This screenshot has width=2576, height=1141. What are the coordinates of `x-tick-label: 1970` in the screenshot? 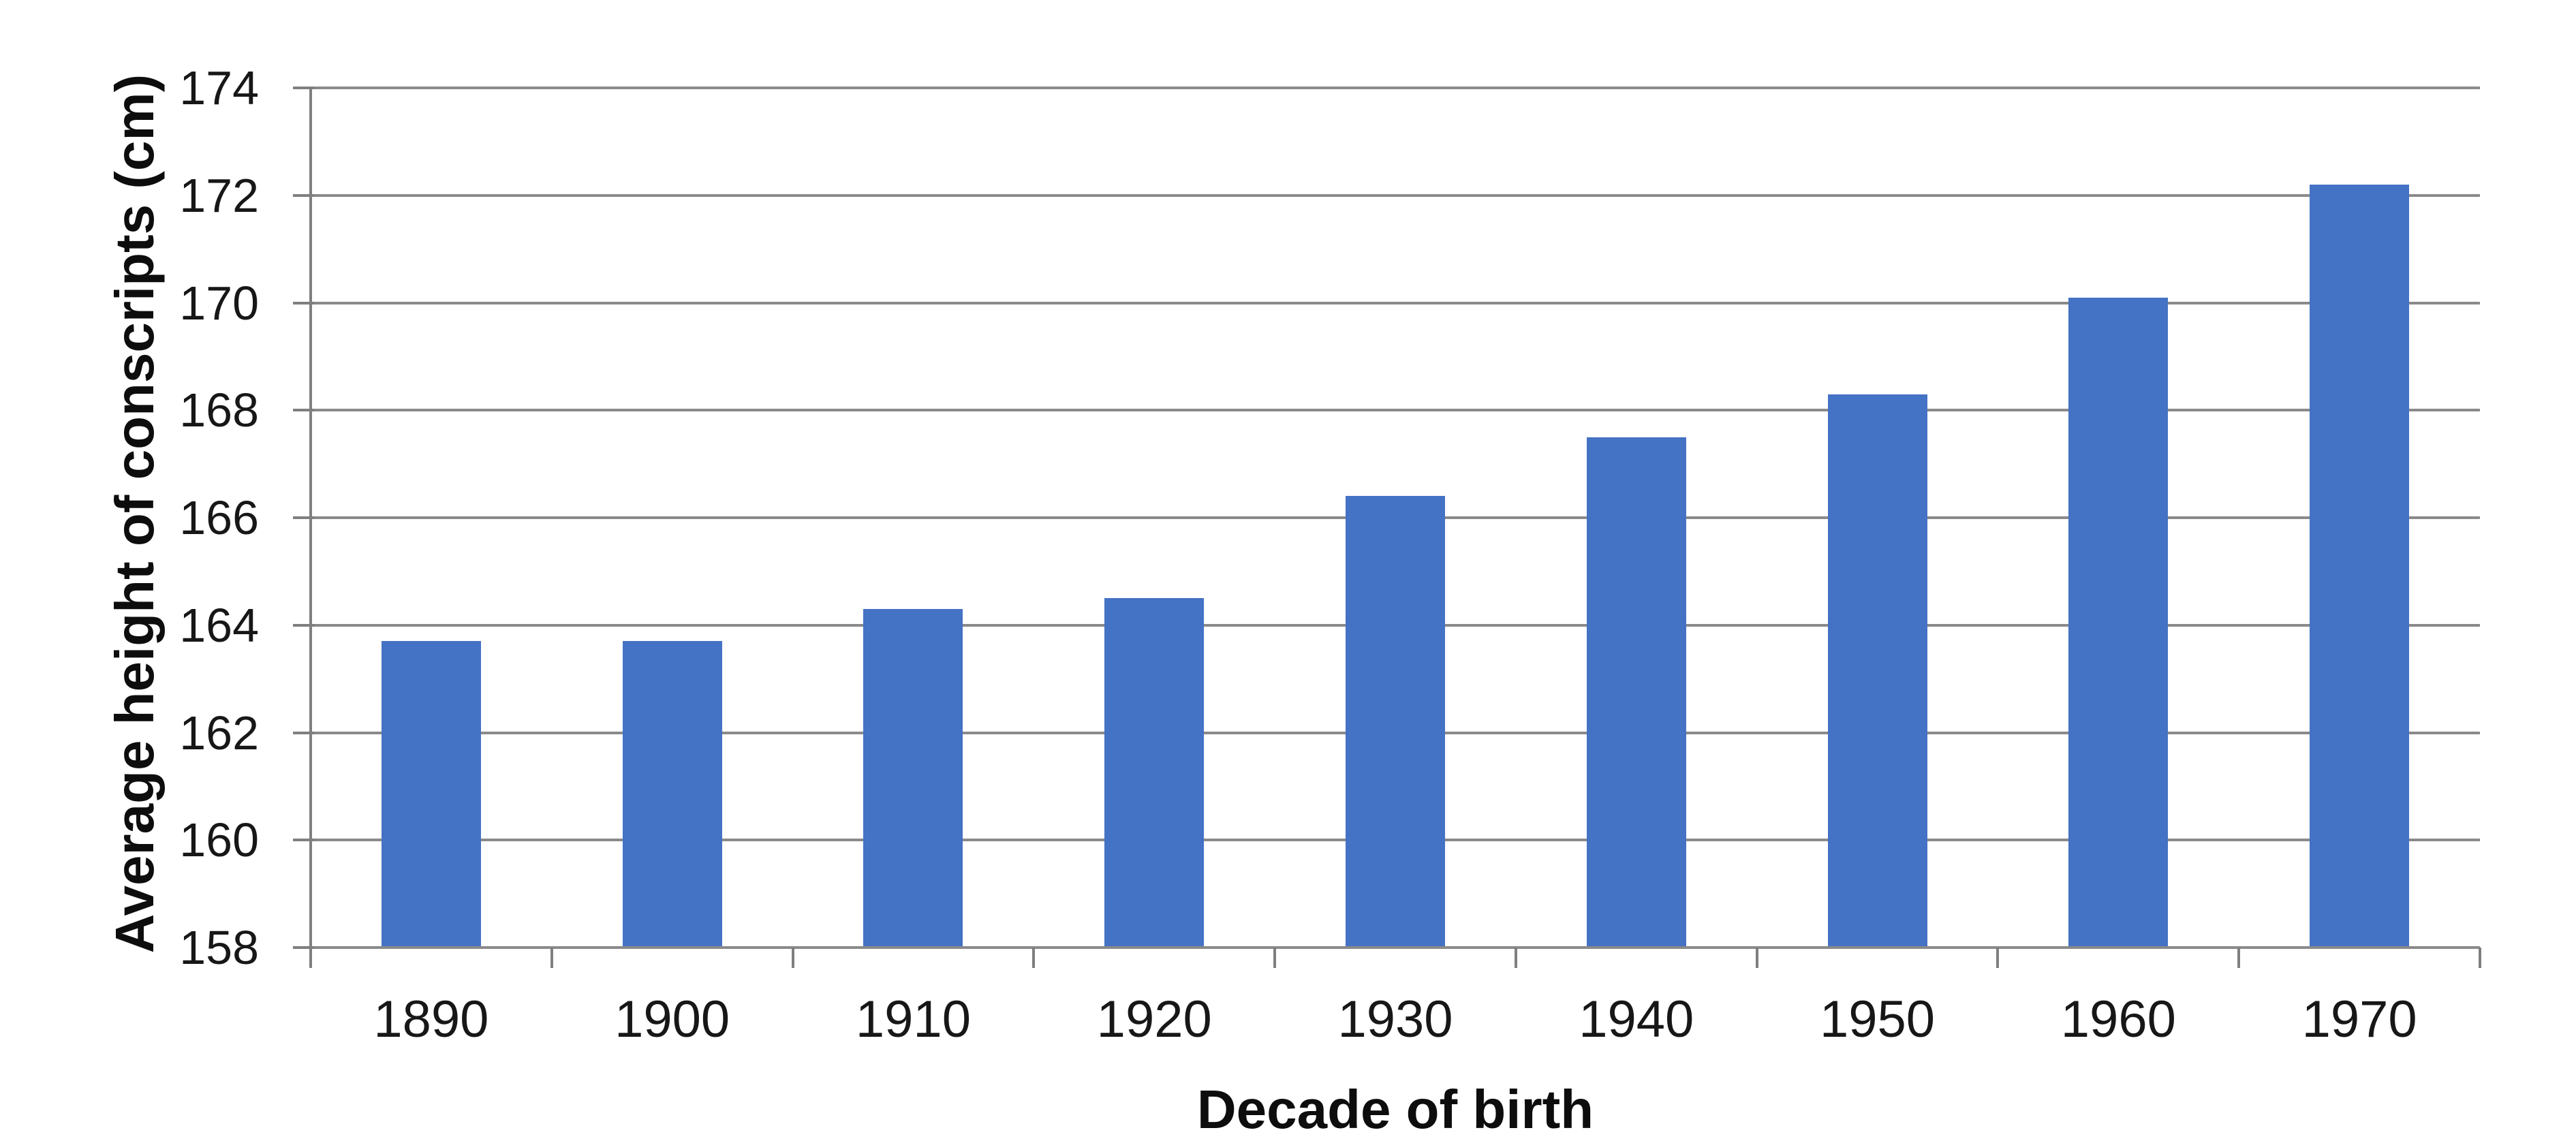 It's located at (2359, 1019).